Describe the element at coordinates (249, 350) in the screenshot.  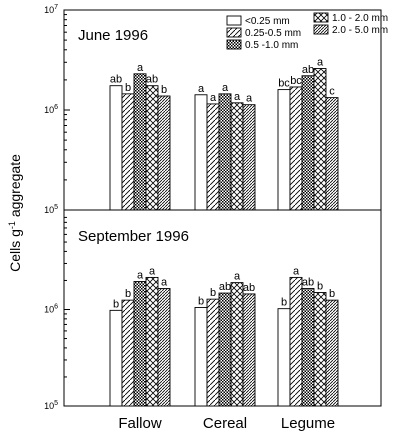
I see `bar-bottom-cereal-s4` at that location.